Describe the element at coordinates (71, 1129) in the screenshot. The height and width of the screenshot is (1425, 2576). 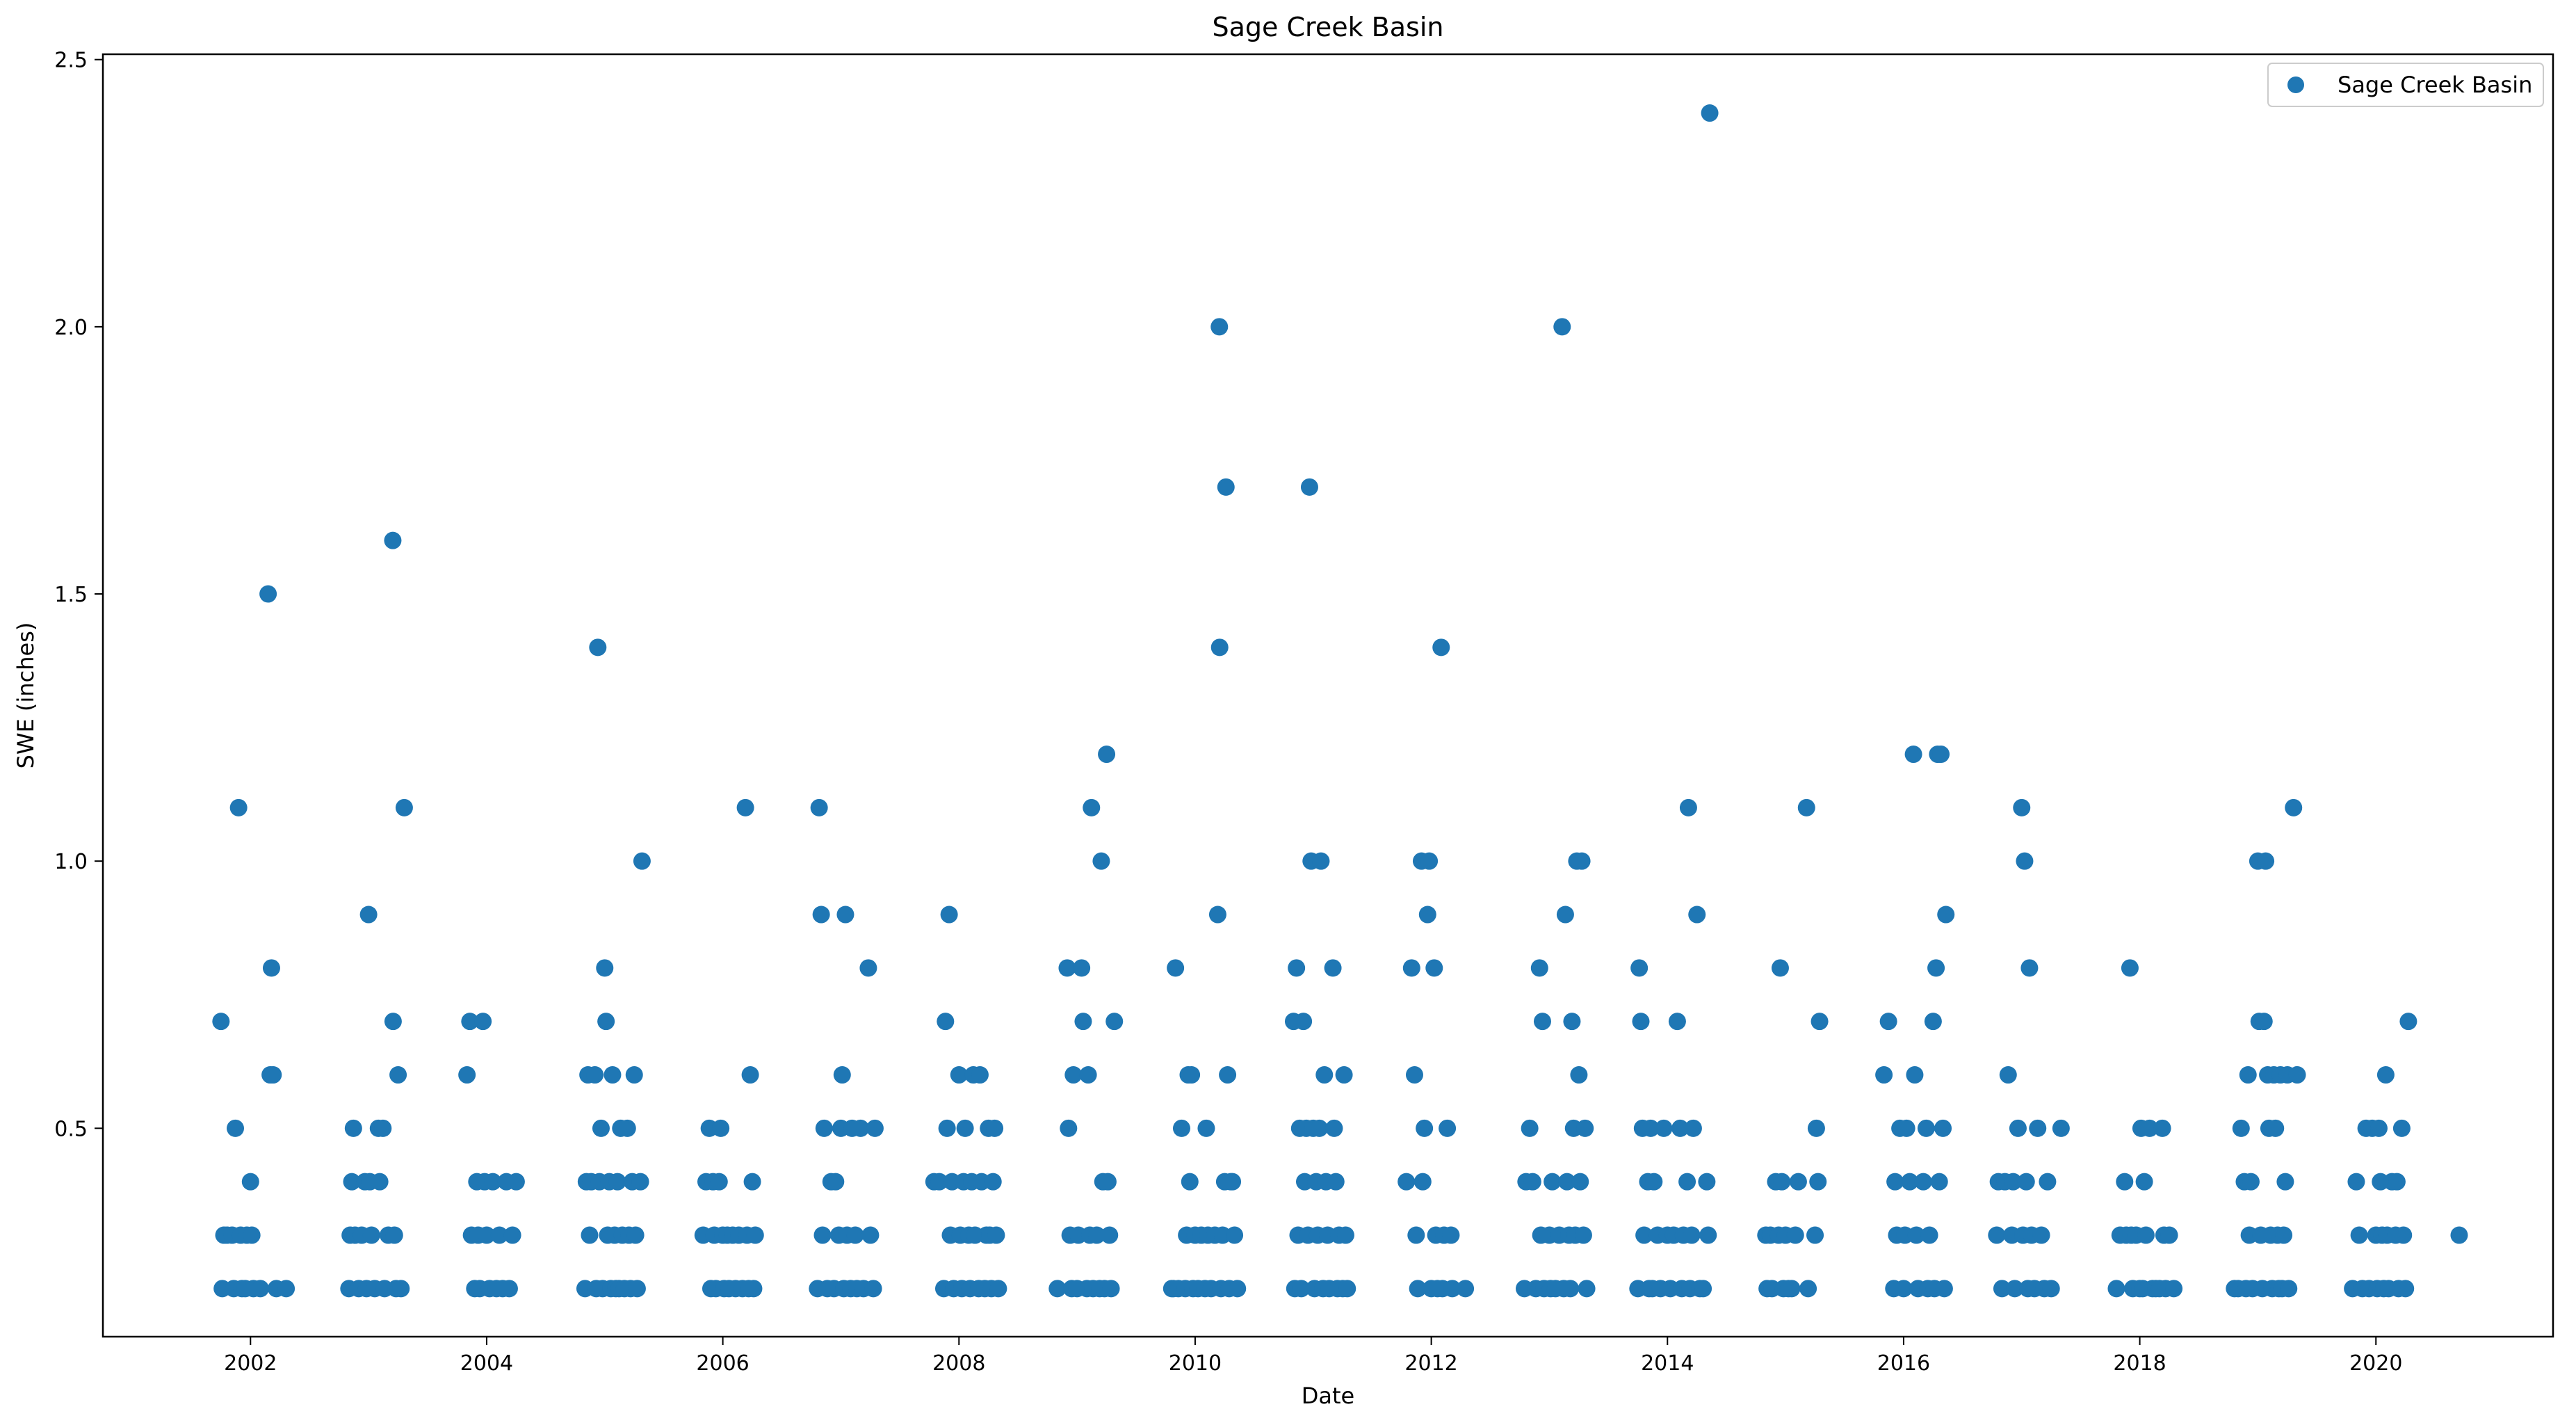
I see `y-tick-label: 0.5` at that location.